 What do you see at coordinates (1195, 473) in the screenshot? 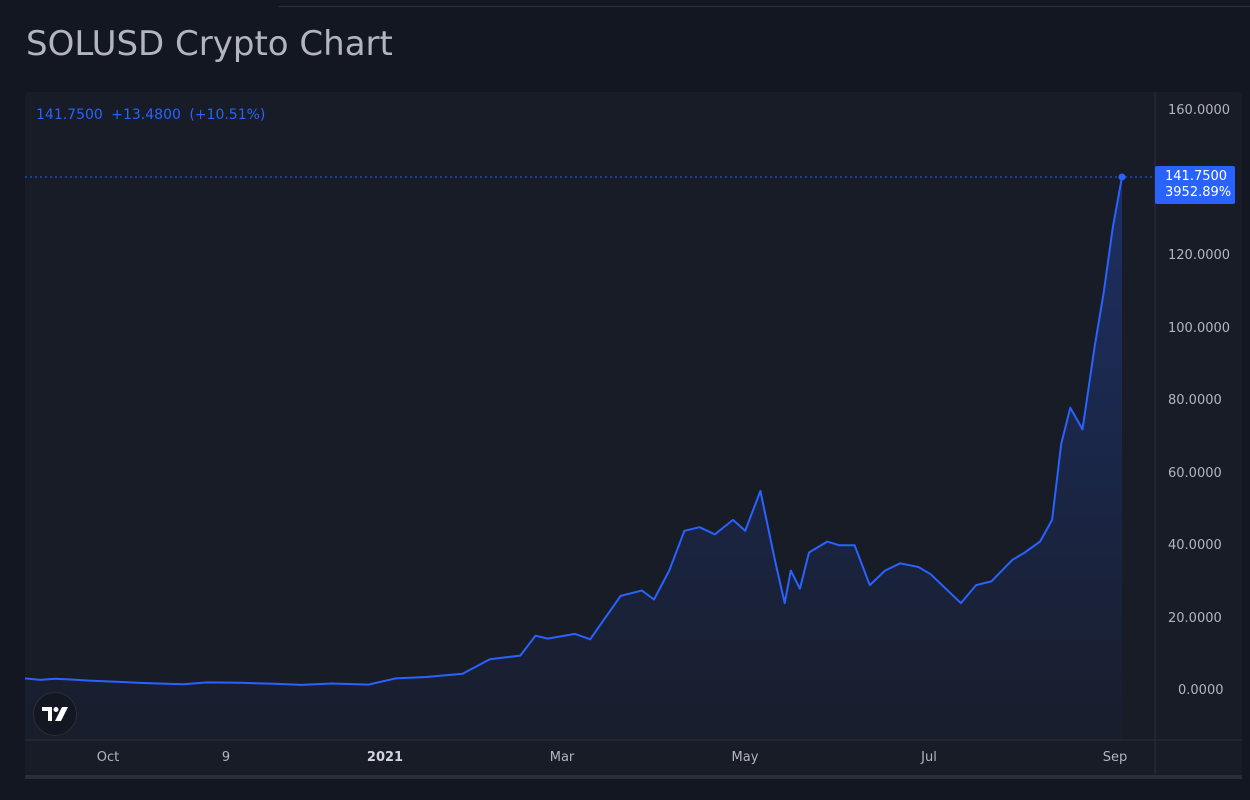
I see `y-tick: 60.0000` at bounding box center [1195, 473].